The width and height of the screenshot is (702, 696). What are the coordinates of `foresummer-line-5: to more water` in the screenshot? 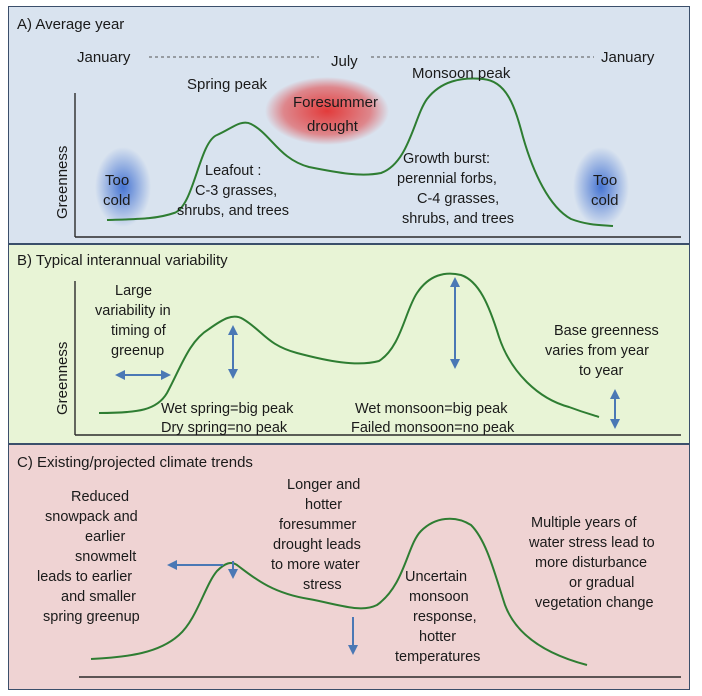 It's located at (315, 565).